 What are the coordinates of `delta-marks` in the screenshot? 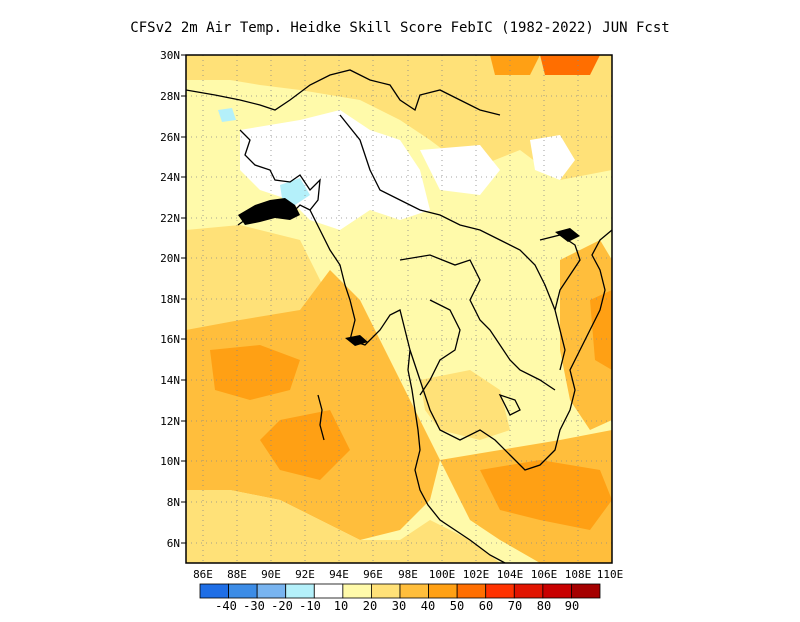 It's located at (409, 272).